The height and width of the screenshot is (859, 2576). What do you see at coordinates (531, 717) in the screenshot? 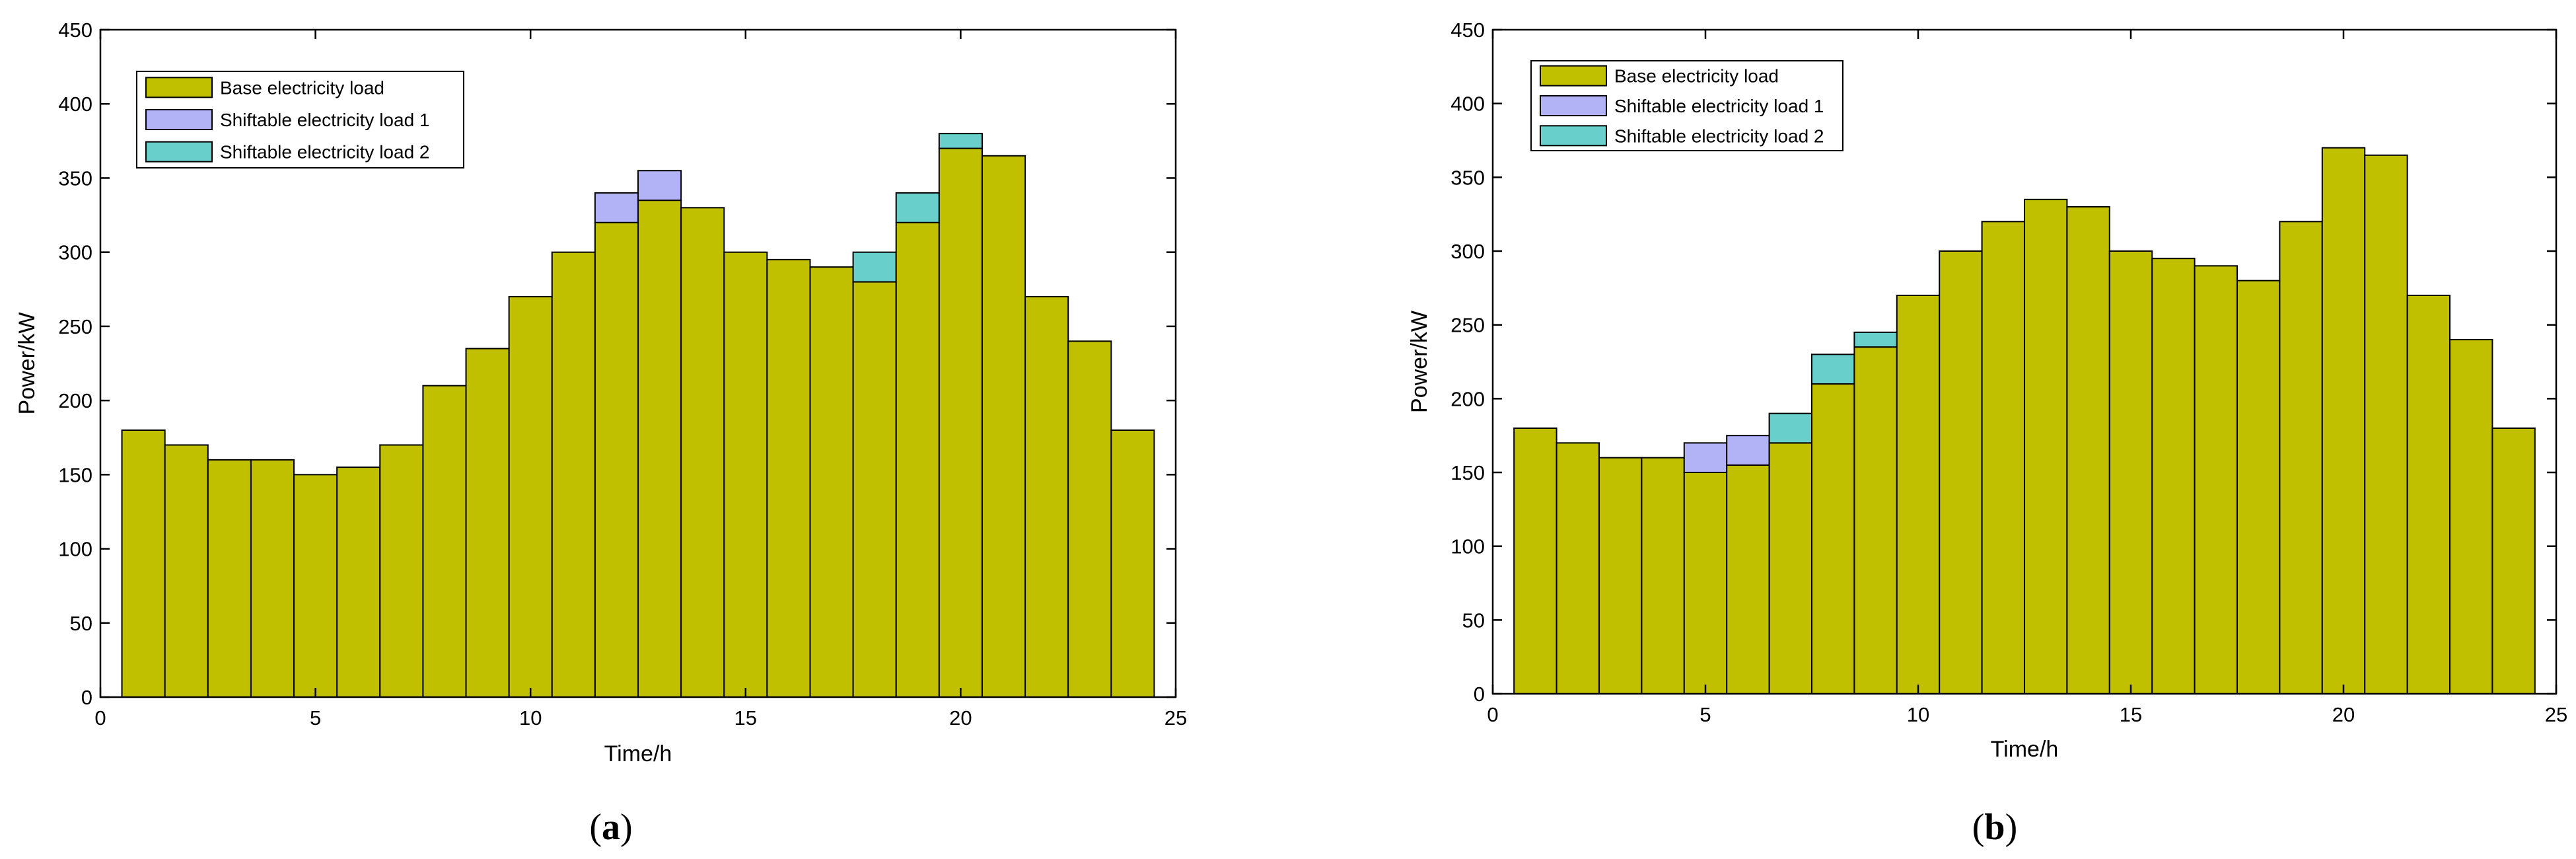
I see `x-tick-label: 10` at bounding box center [531, 717].